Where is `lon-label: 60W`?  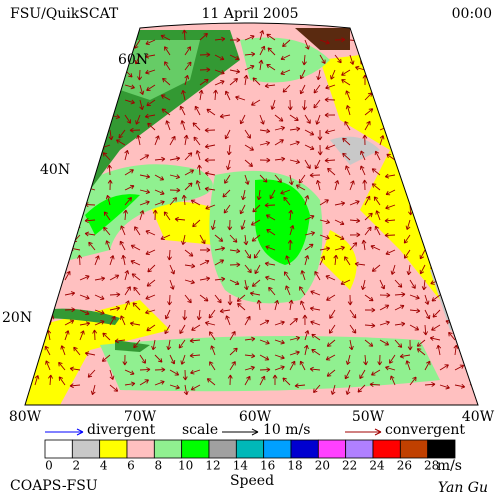
lon-label: 60W is located at coordinates (255, 417).